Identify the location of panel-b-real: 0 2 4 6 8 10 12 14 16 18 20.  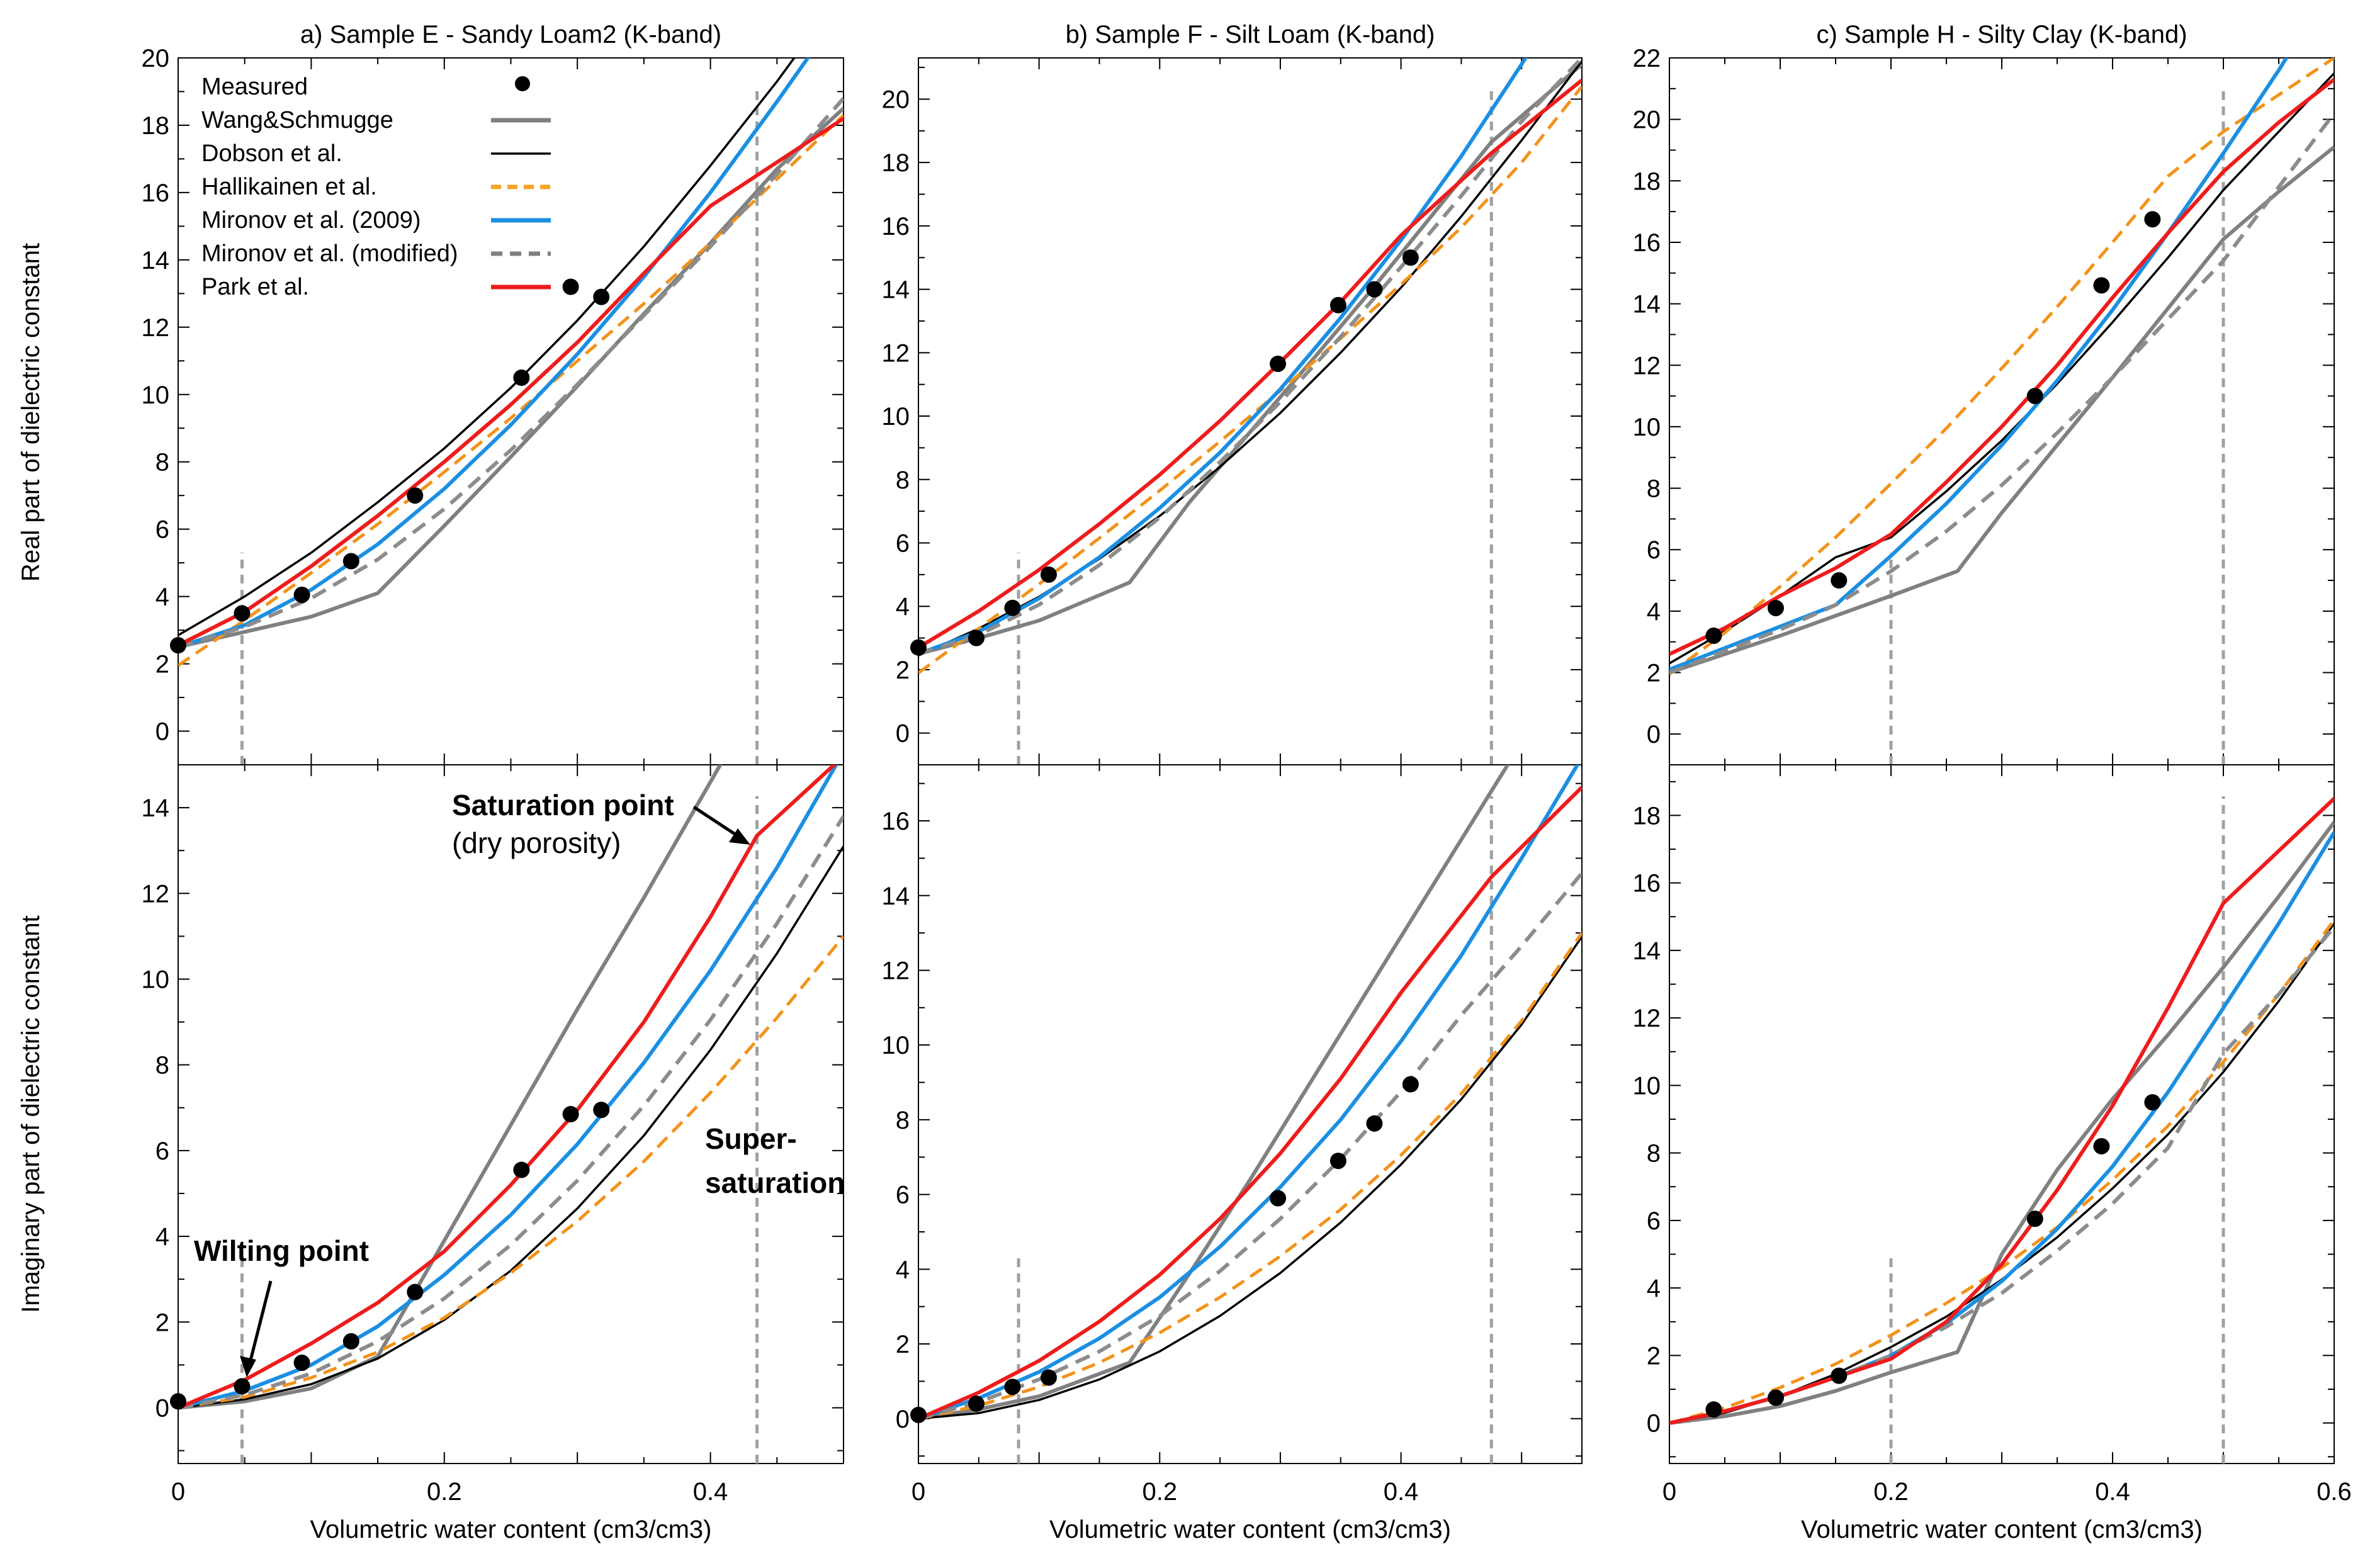
(1232, 411).